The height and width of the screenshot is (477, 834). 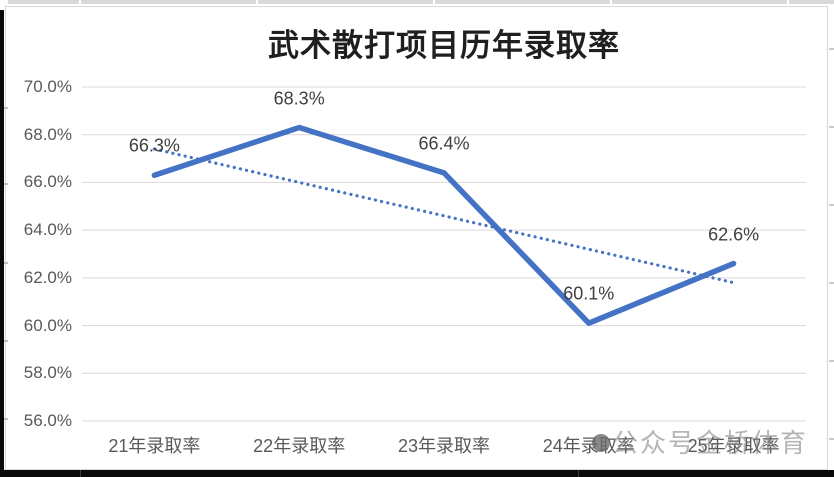 I want to click on sheet-top-edge, so click(x=421, y=2).